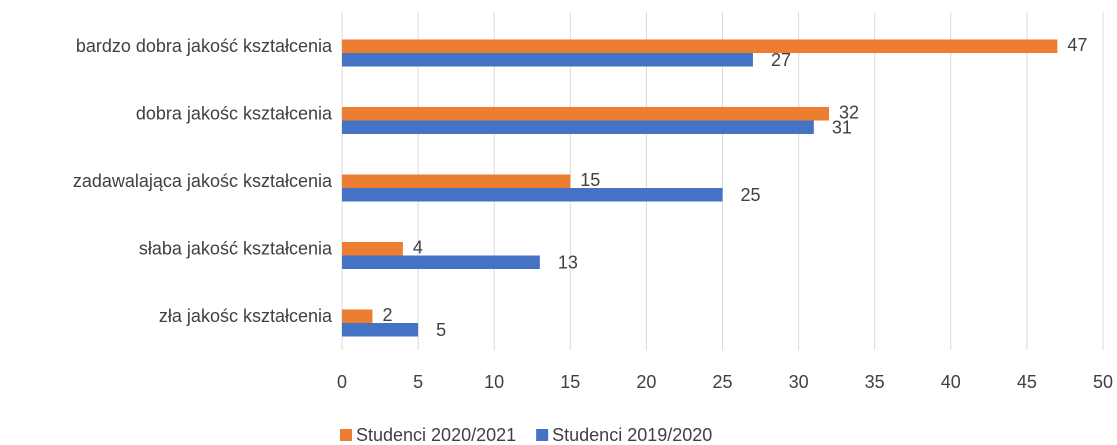 This screenshot has width=1117, height=445. Describe the element at coordinates (342, 382) in the screenshot. I see `x-tick-label: 0` at that location.